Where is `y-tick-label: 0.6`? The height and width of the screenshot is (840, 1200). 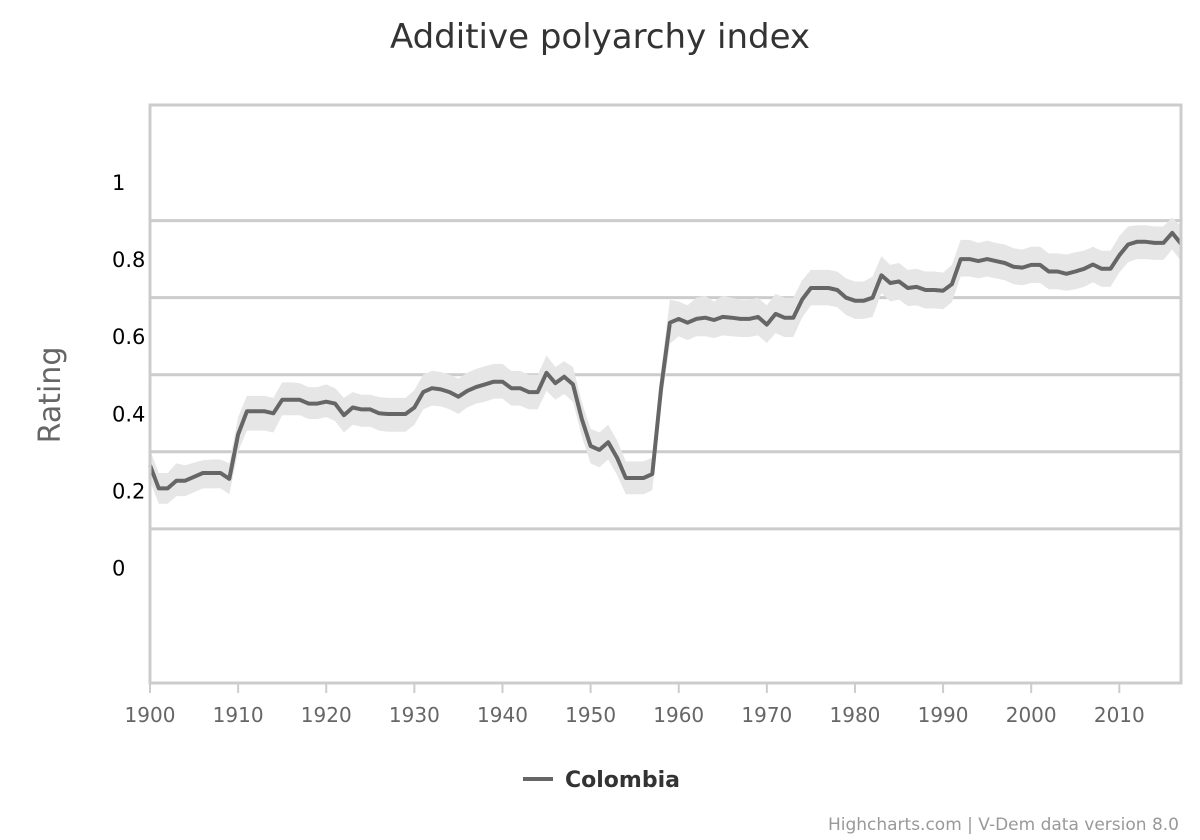 y-tick-label: 0.6 is located at coordinates (128, 337).